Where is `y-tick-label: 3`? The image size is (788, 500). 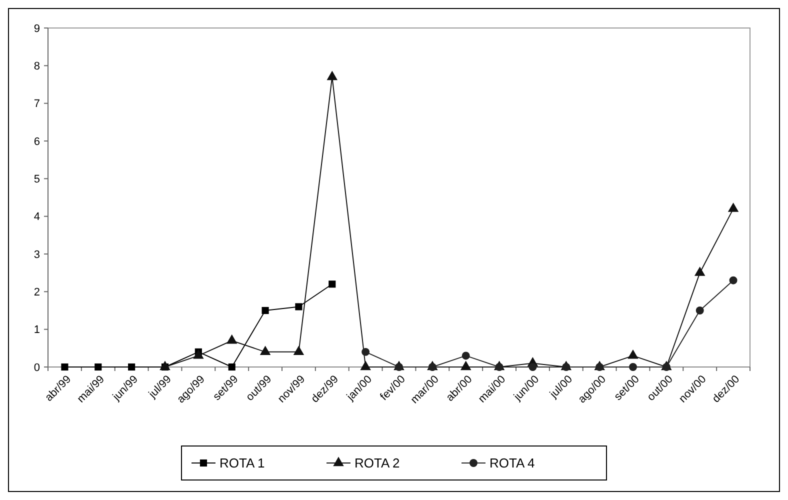
y-tick-label: 3 is located at coordinates (37, 254).